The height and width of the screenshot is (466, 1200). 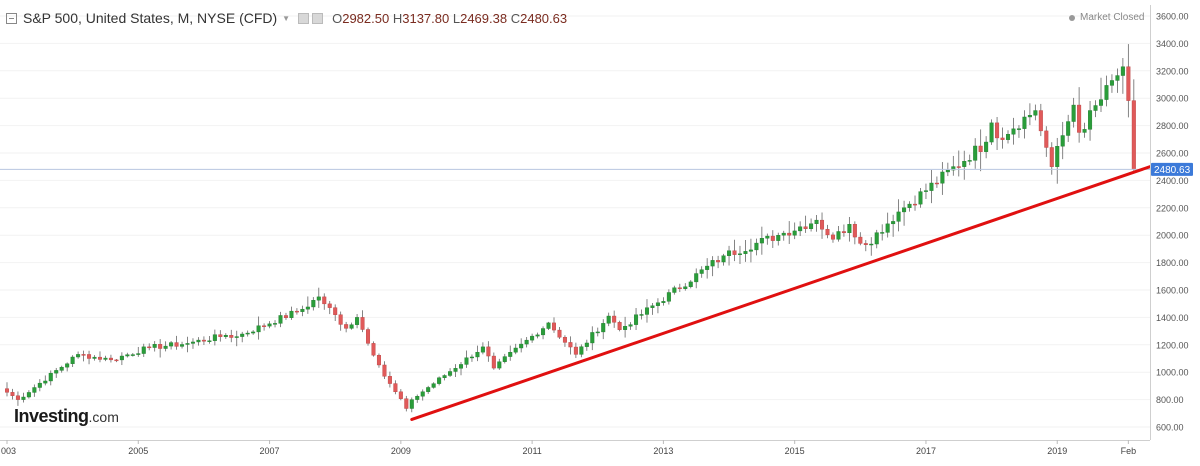 I want to click on y-tick-label: 2600.00, so click(x=1172, y=154).